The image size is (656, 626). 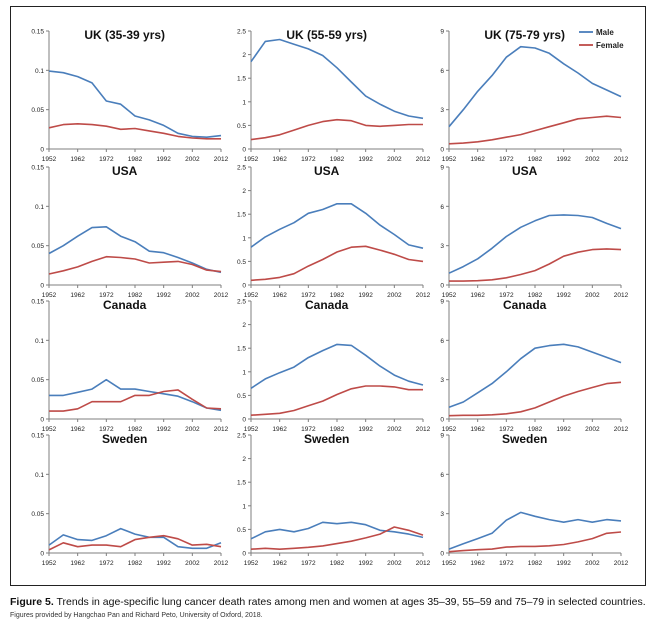 I want to click on y-tick-label: 3, so click(x=442, y=380).